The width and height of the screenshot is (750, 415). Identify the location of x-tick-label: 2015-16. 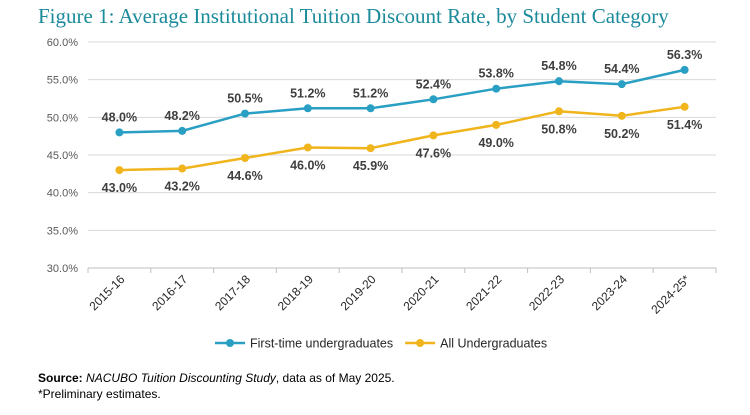
(106, 292).